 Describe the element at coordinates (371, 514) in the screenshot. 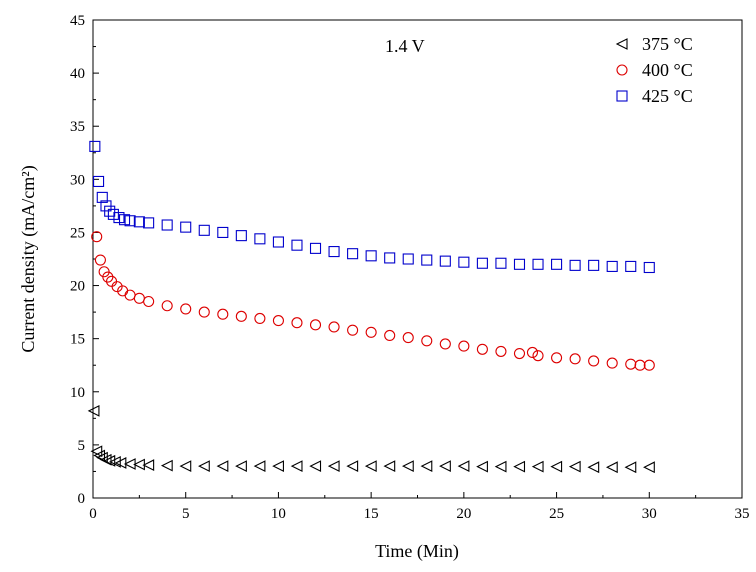

I see `x-tick-label: 15` at that location.